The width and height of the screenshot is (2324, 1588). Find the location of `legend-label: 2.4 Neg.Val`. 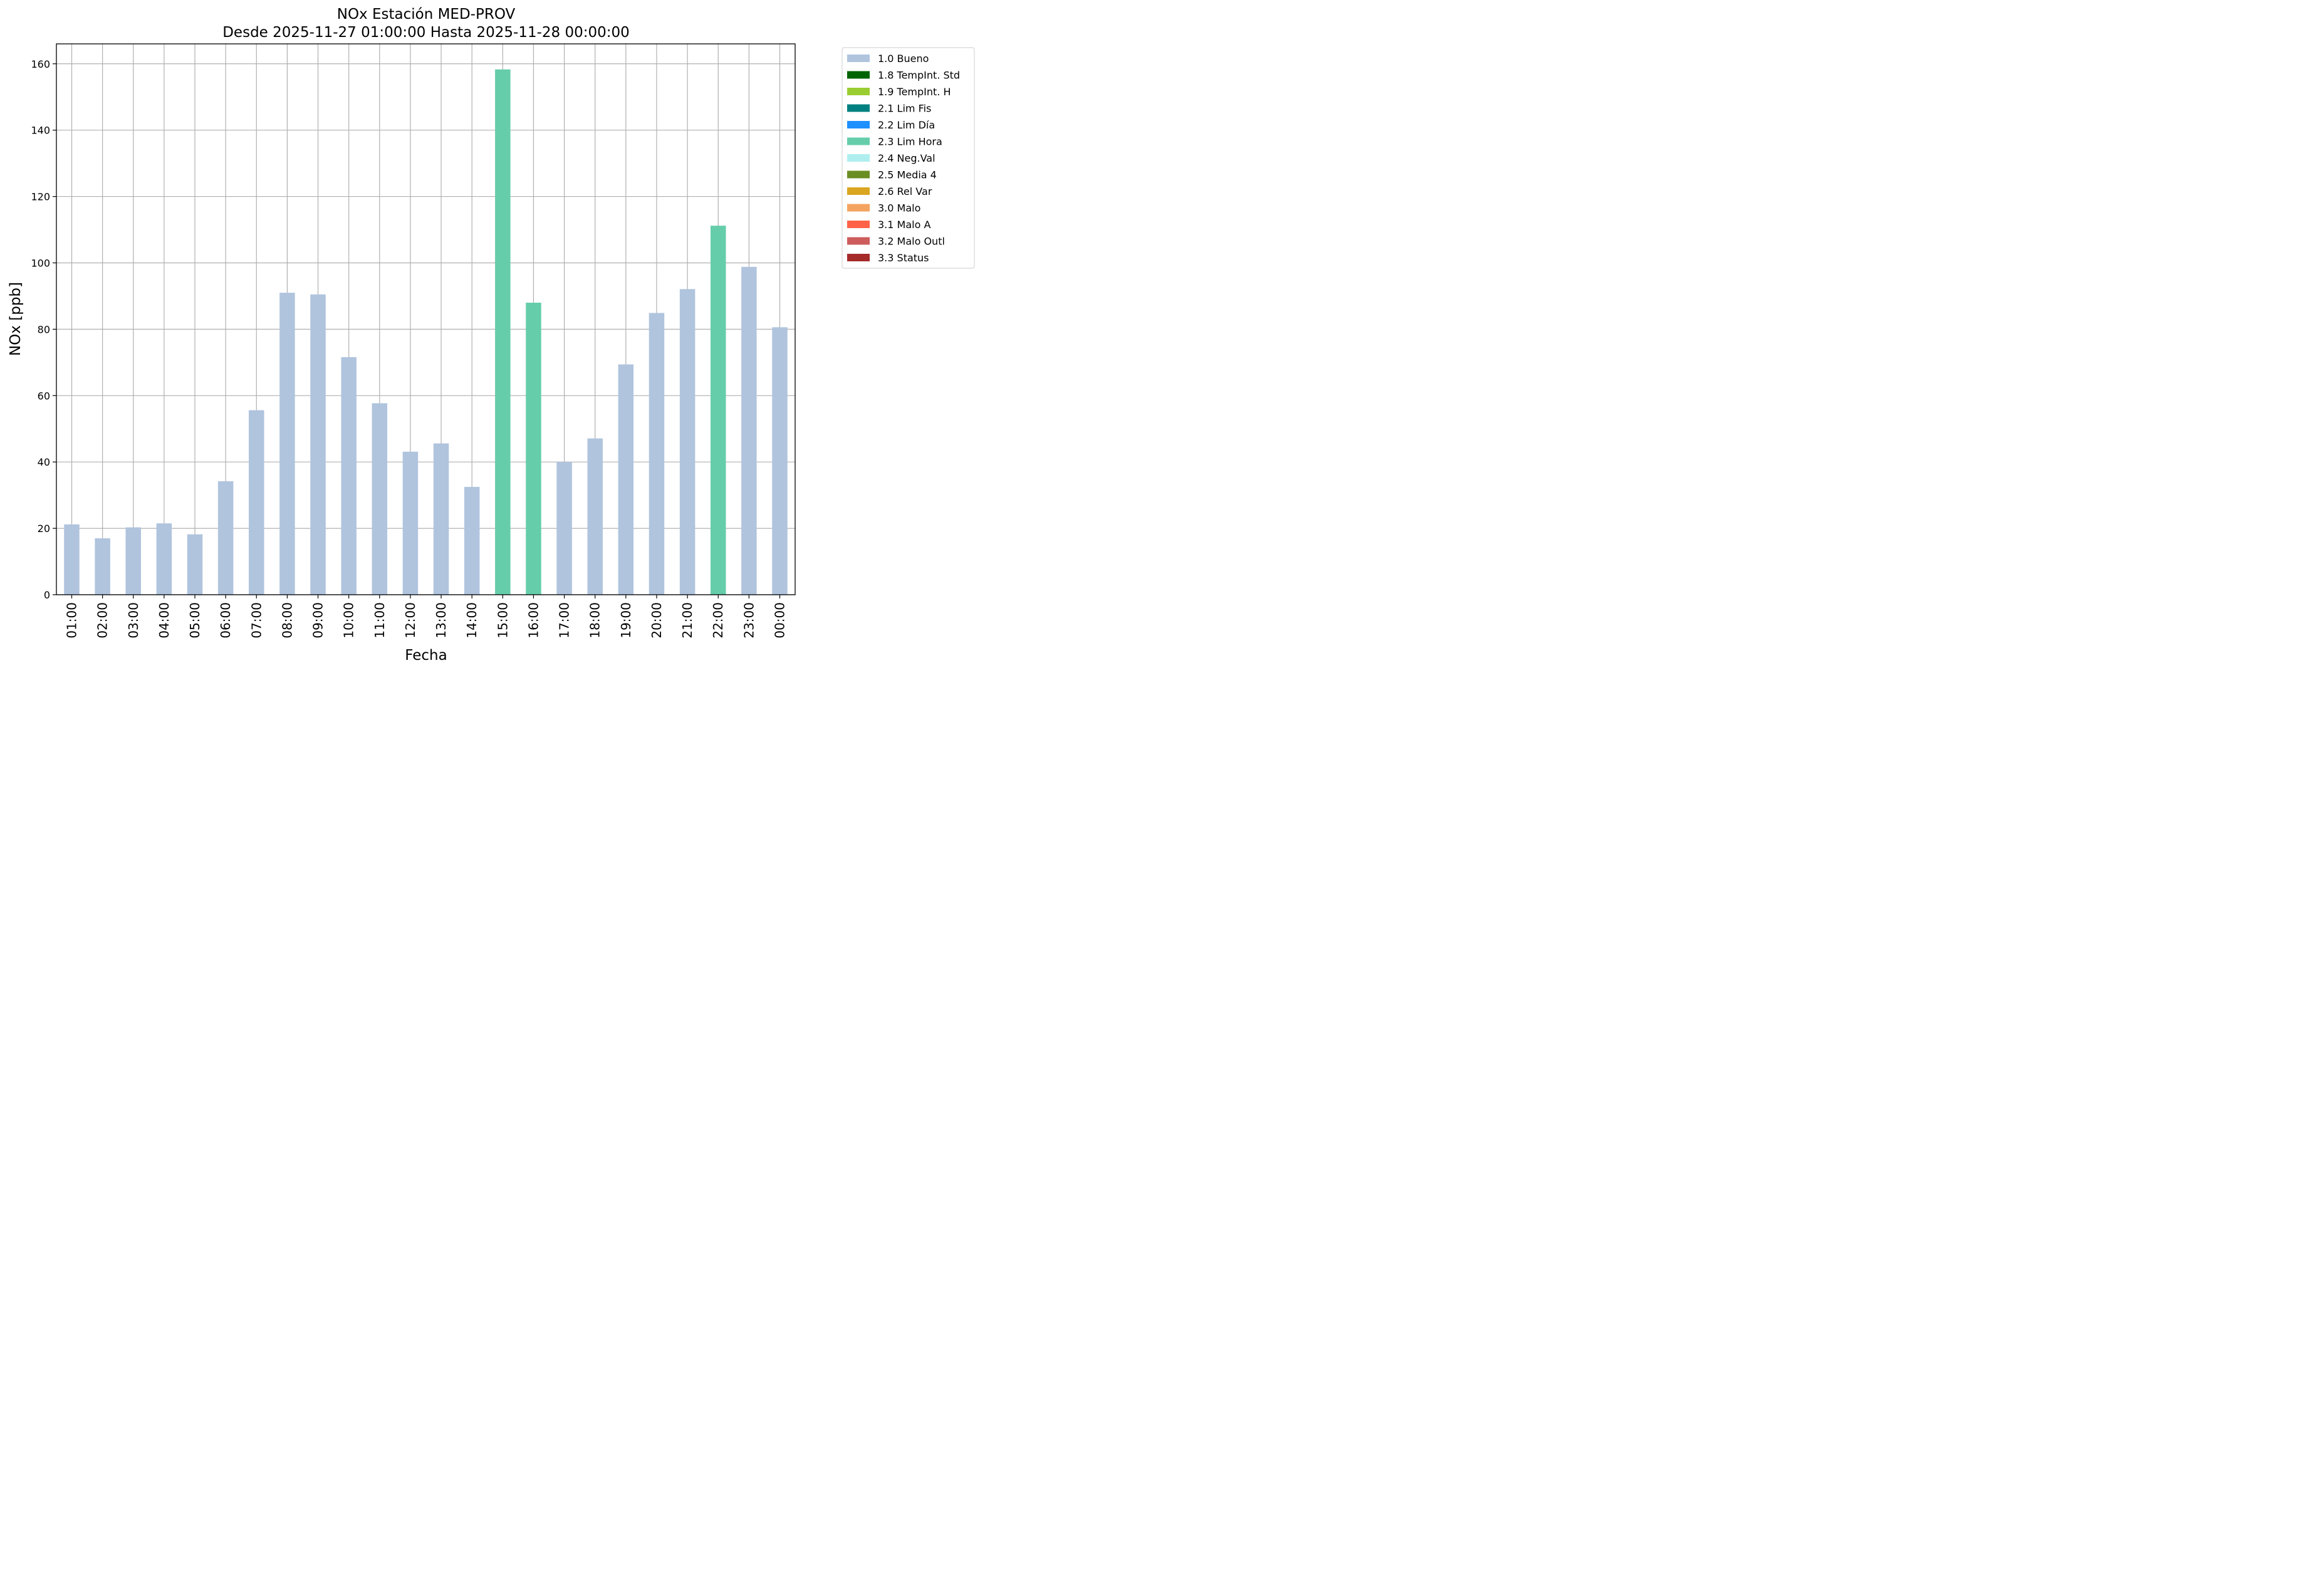

legend-label: 2.4 Neg.Val is located at coordinates (906, 158).